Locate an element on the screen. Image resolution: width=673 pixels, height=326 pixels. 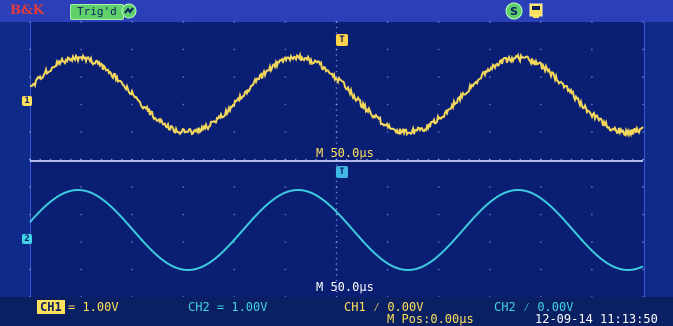
trigger-marker-ch2: T is located at coordinates (342, 172).